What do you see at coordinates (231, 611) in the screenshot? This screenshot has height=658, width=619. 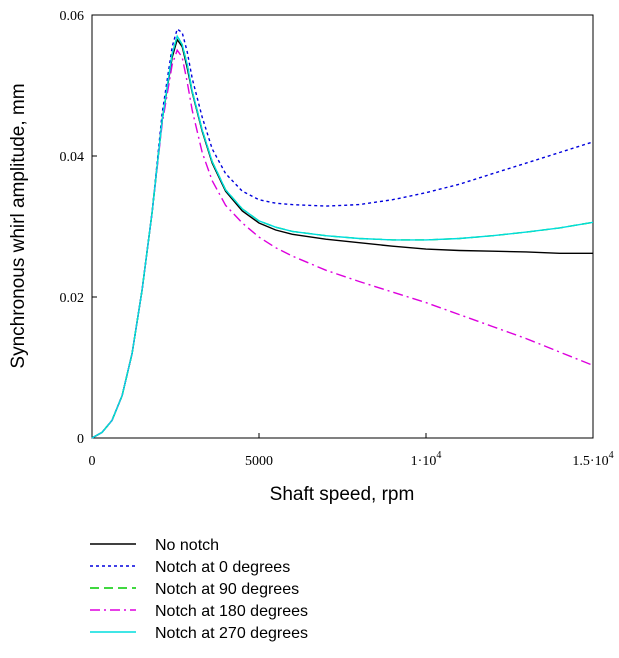 I see `legend-label-3: Notch at 180 degrees` at bounding box center [231, 611].